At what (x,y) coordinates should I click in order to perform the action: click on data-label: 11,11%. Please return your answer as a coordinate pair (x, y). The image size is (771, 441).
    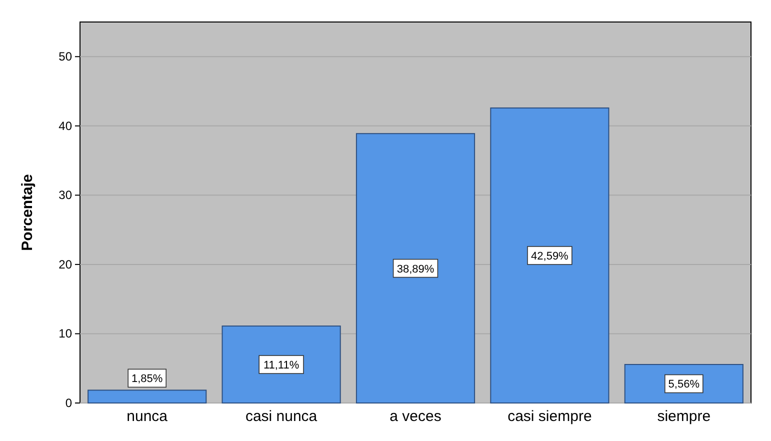
    Looking at the image, I should click on (281, 366).